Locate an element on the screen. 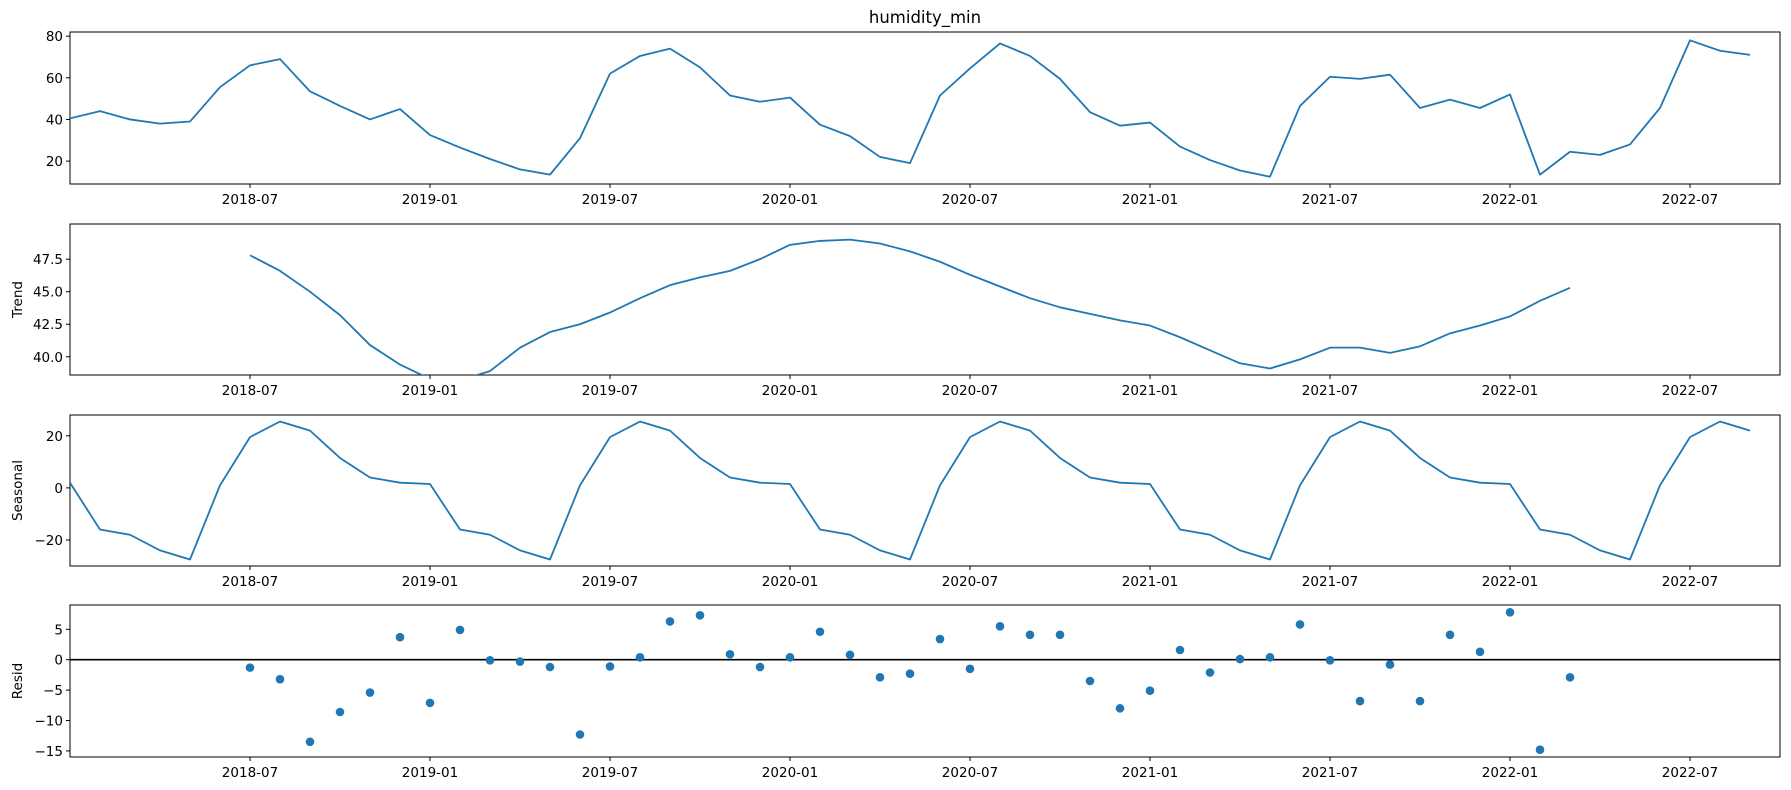 Image resolution: width=1791 pixels, height=790 pixels. y-axis-label: Trend is located at coordinates (18, 300).